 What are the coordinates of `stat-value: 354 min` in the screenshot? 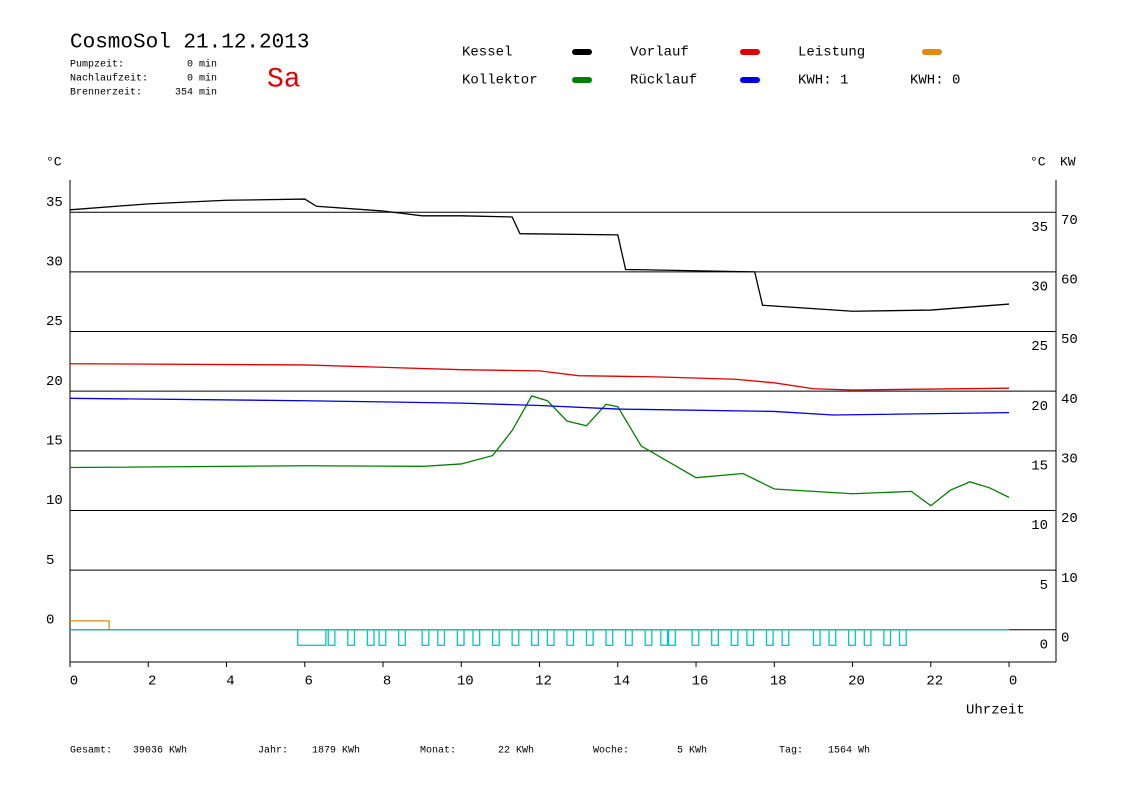 It's located at (196, 93).